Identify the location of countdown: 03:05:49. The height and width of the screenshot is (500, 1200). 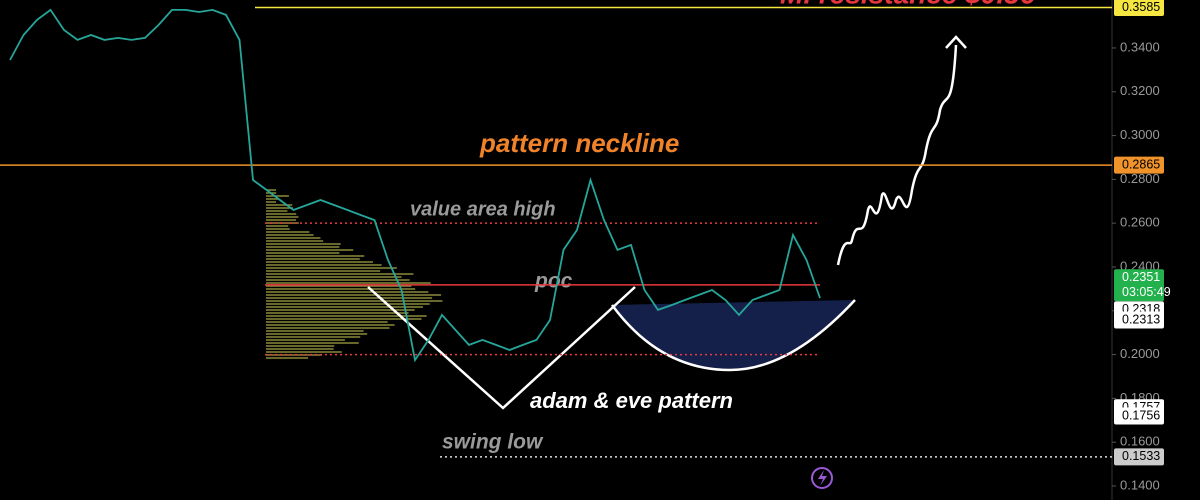
(1146, 292).